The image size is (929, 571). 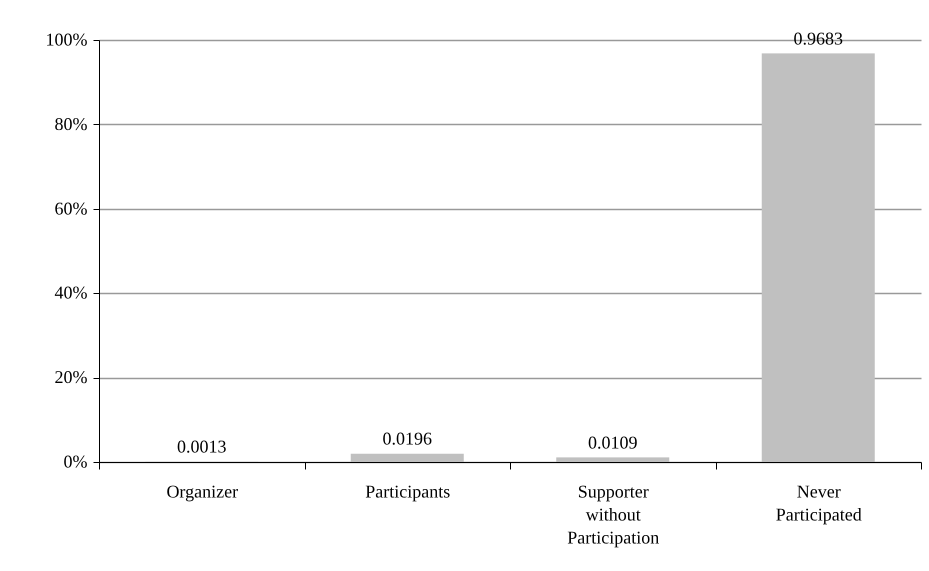 I want to click on data-label: 0.9683, so click(x=818, y=38).